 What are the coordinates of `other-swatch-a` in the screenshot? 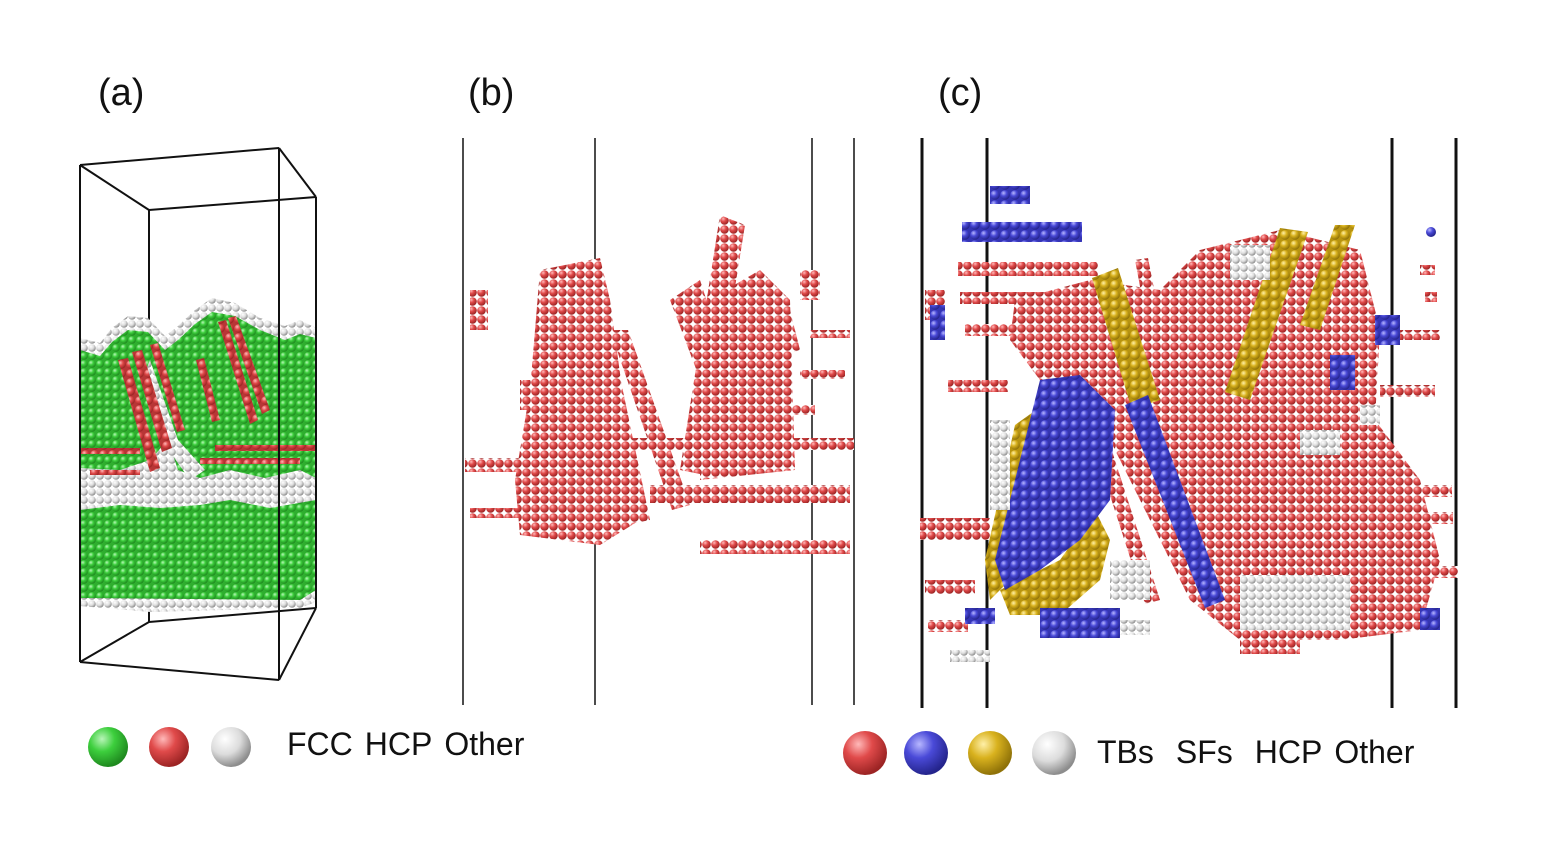 It's located at (231, 747).